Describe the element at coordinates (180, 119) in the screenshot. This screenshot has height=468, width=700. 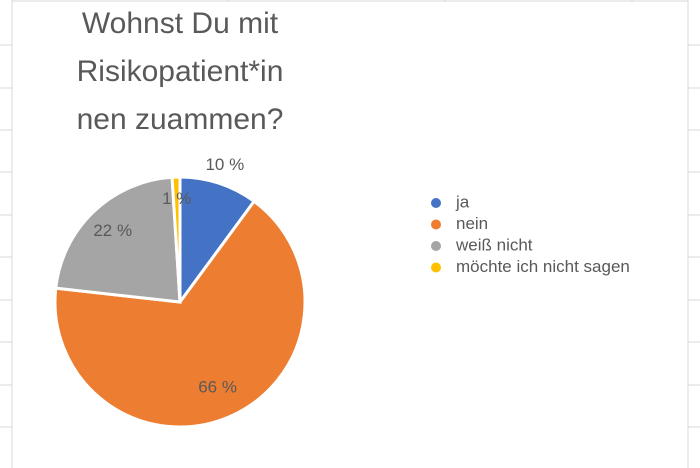
I see `chart-title: nen zuammen?` at that location.